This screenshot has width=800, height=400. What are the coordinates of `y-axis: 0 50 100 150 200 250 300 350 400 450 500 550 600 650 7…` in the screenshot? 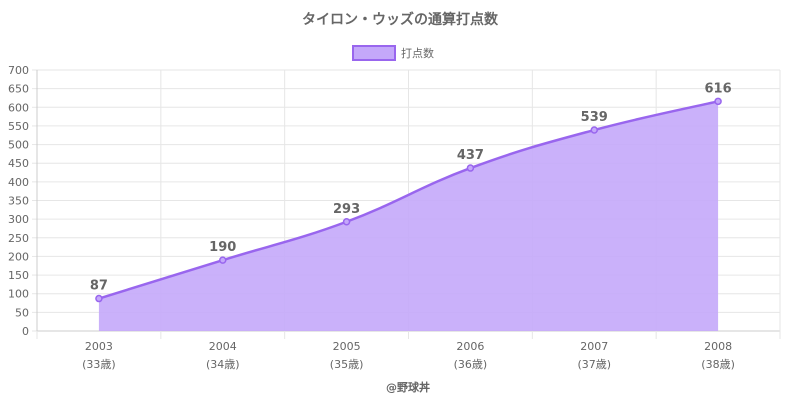 It's located at (23, 201).